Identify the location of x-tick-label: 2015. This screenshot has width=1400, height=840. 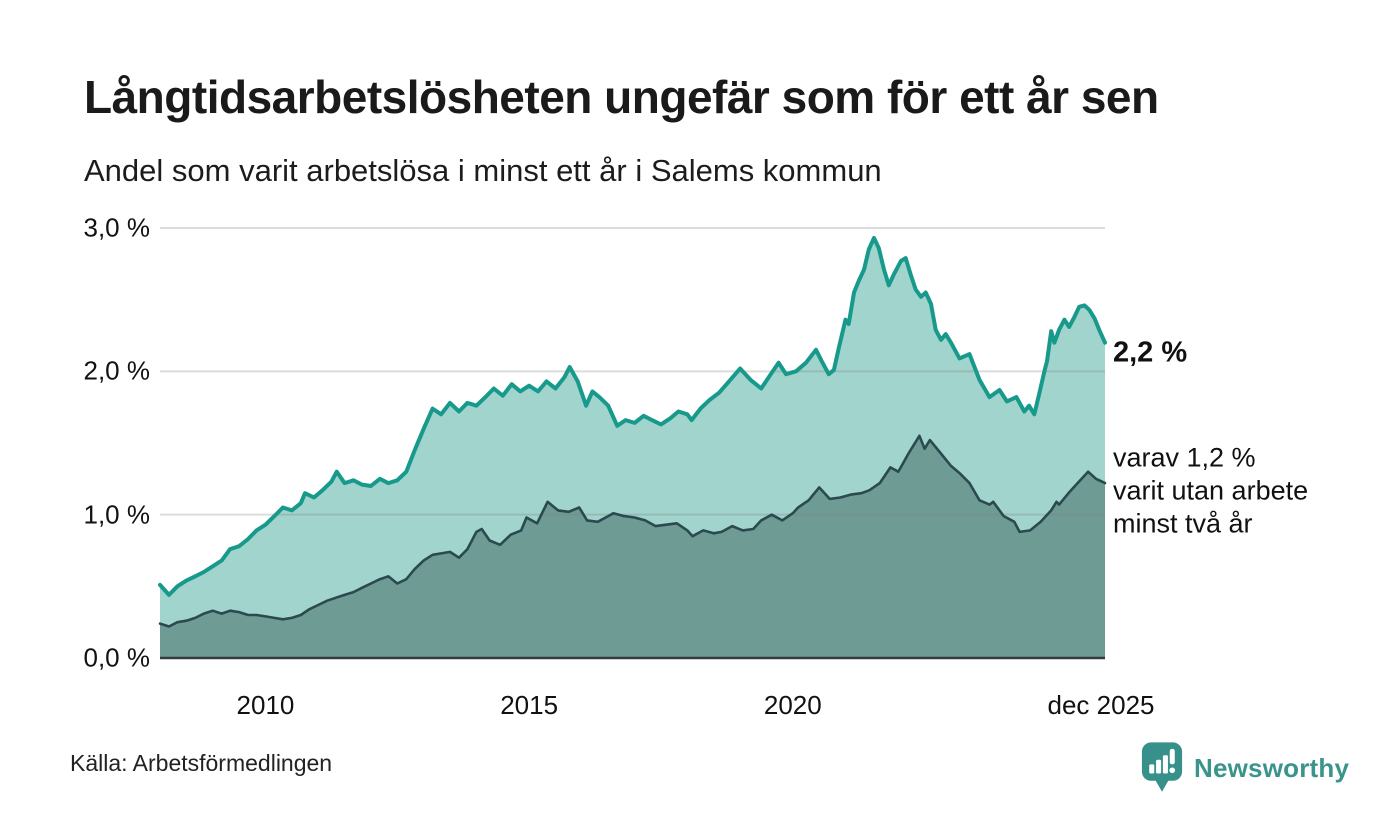
(529, 705).